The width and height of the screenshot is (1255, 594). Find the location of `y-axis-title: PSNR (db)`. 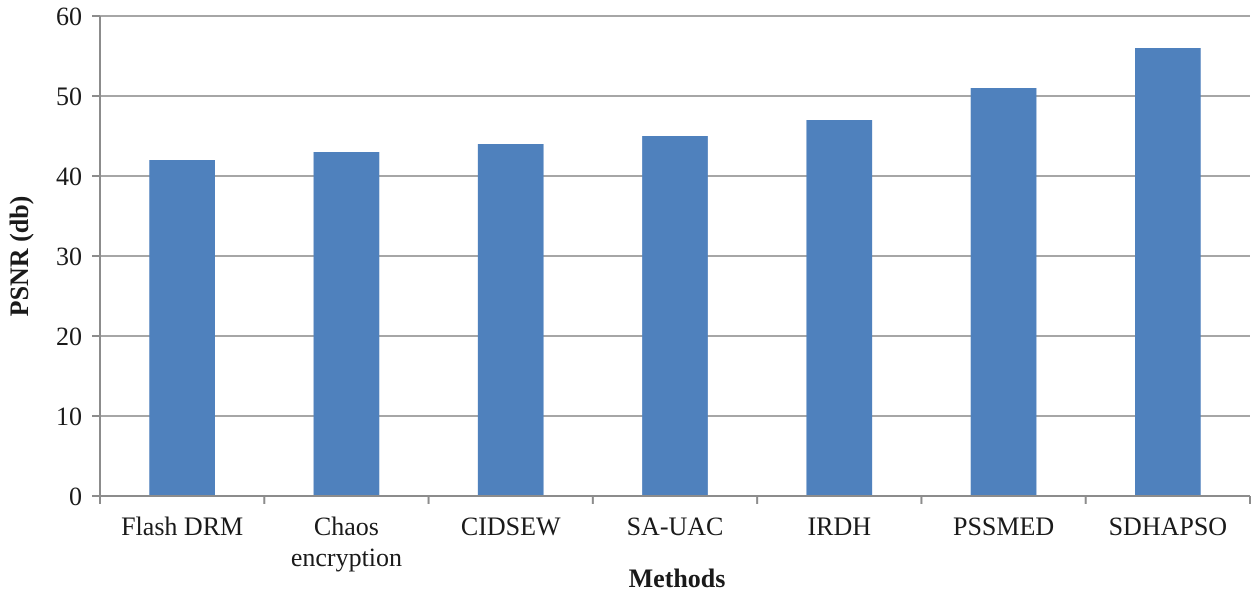

y-axis-title: PSNR (db) is located at coordinates (19, 256).